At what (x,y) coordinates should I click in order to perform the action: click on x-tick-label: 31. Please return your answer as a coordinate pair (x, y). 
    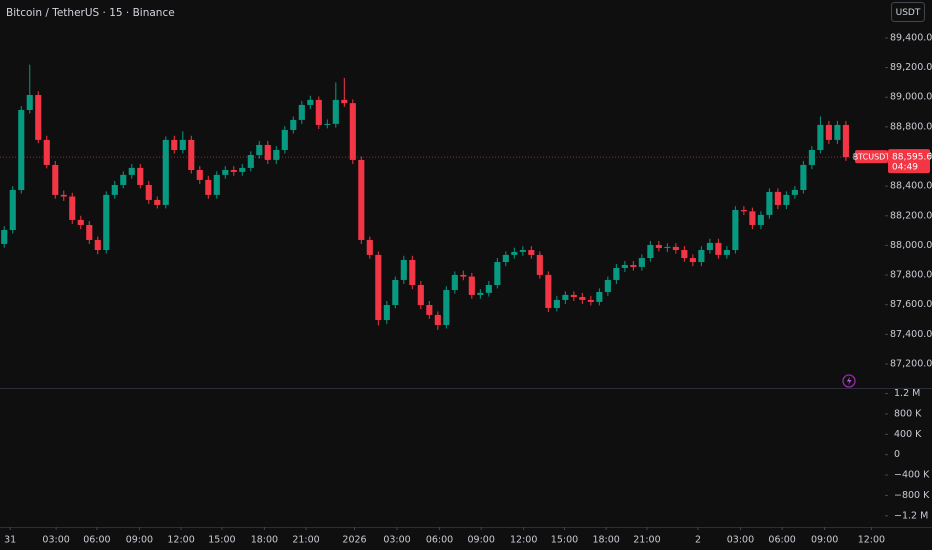
    Looking at the image, I should click on (10, 540).